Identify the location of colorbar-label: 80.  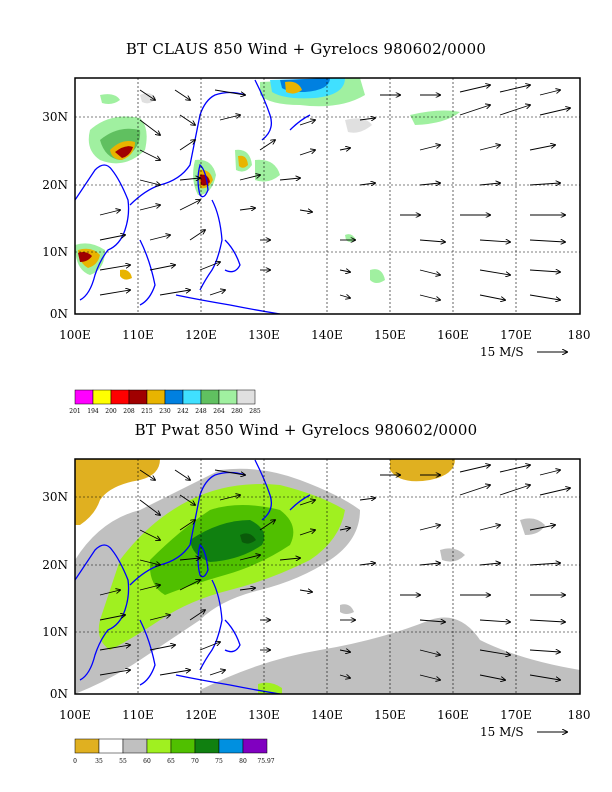
(243, 761).